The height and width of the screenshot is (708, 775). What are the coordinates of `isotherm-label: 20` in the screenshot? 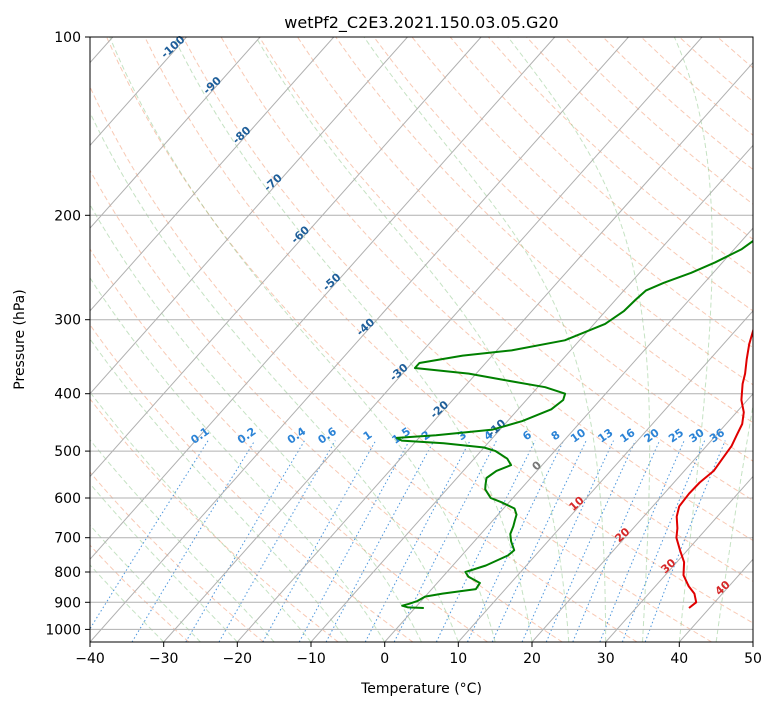 It's located at (622, 535).